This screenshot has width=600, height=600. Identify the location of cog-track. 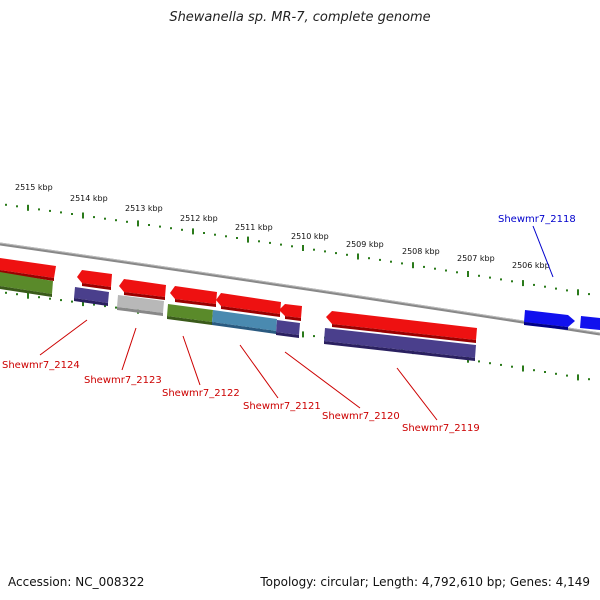
(238, 316).